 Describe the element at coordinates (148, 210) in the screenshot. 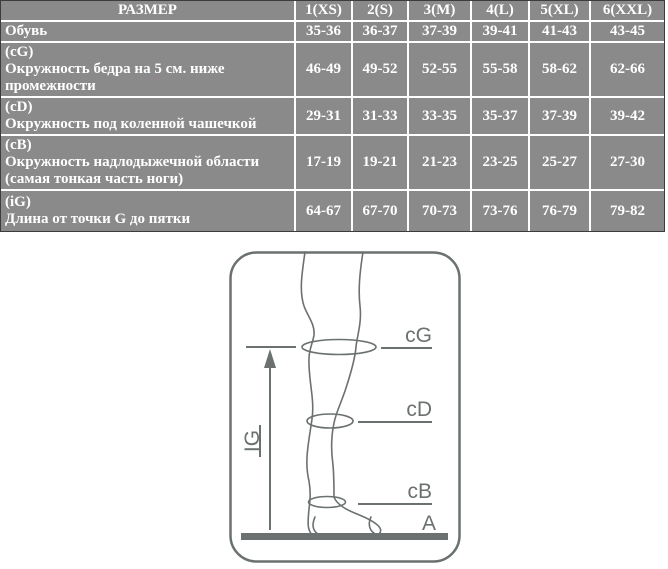

I see `row-label-ig: (iG) Длина от точки G до пятки` at that location.